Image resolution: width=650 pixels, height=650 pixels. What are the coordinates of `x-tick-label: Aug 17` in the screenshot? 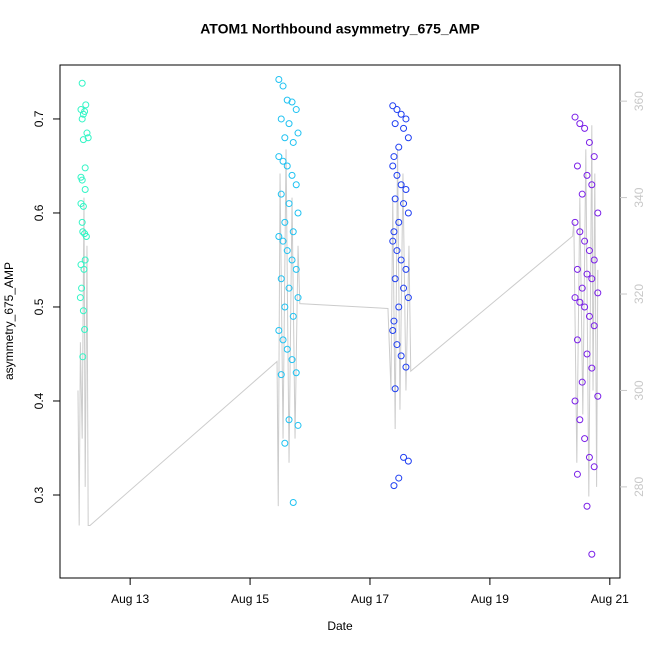 It's located at (370, 599).